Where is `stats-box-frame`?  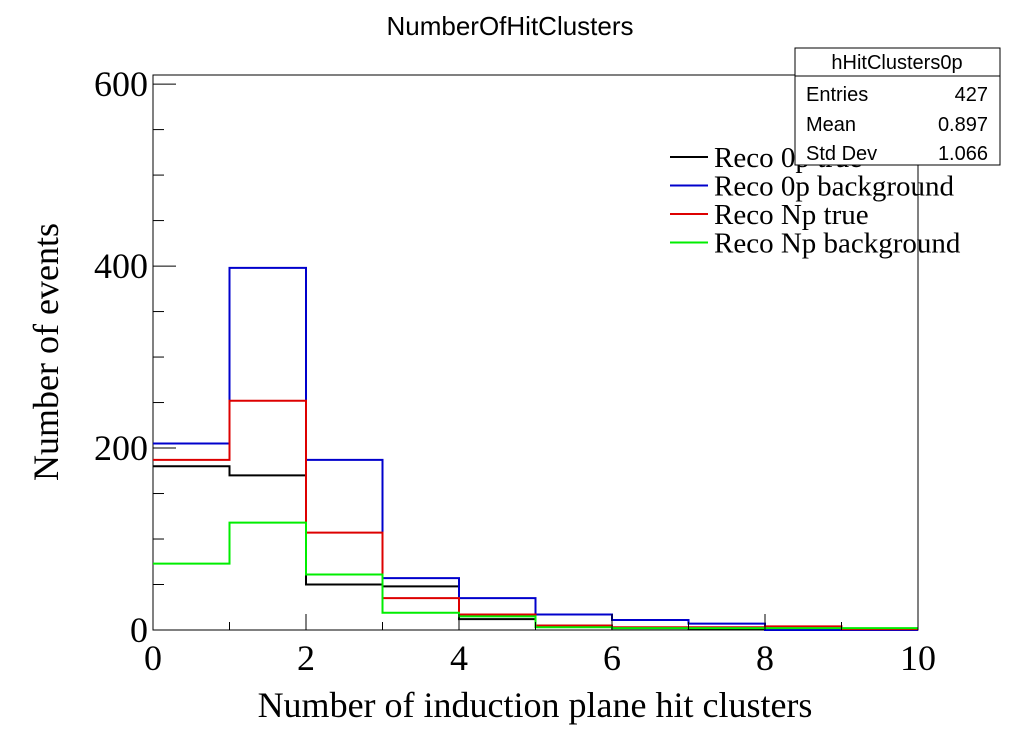 stats-box-frame is located at coordinates (897, 106).